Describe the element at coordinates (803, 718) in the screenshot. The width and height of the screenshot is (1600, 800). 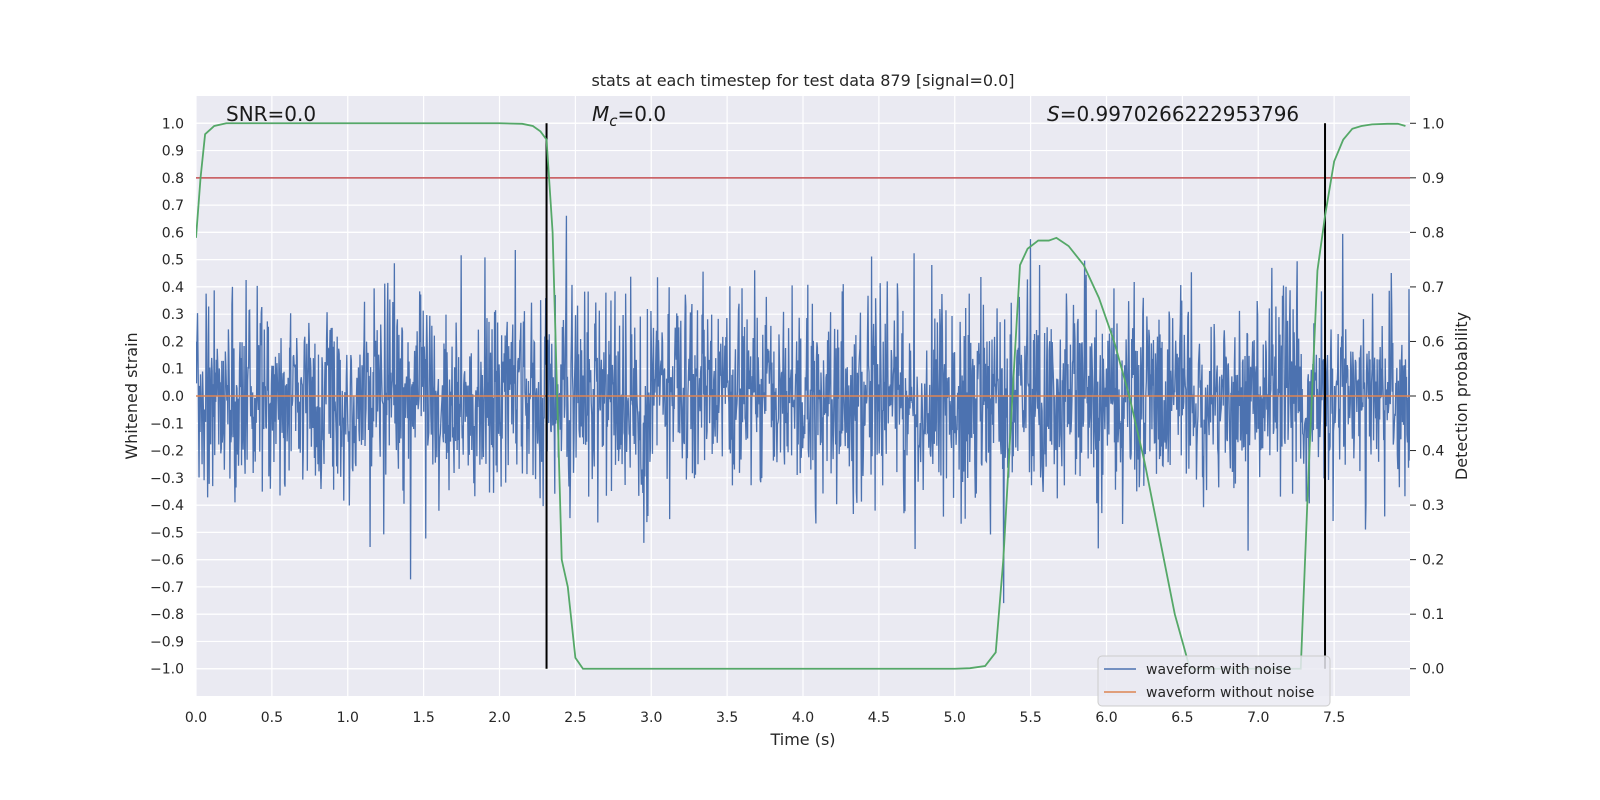
I see `x-tick-label: 4.0` at that location.